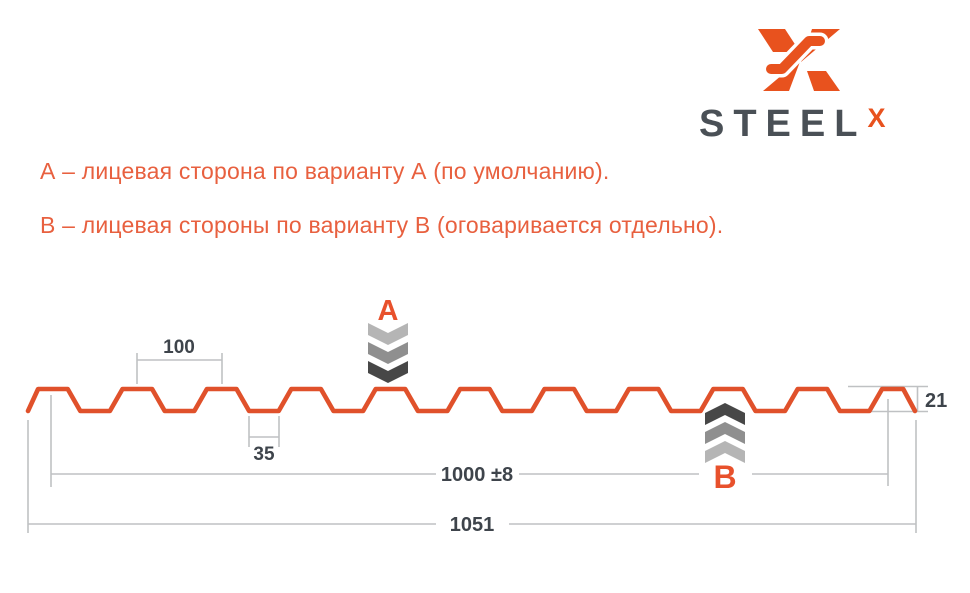 The image size is (970, 593). I want to click on dim-valley-35: 35, so click(264, 440).